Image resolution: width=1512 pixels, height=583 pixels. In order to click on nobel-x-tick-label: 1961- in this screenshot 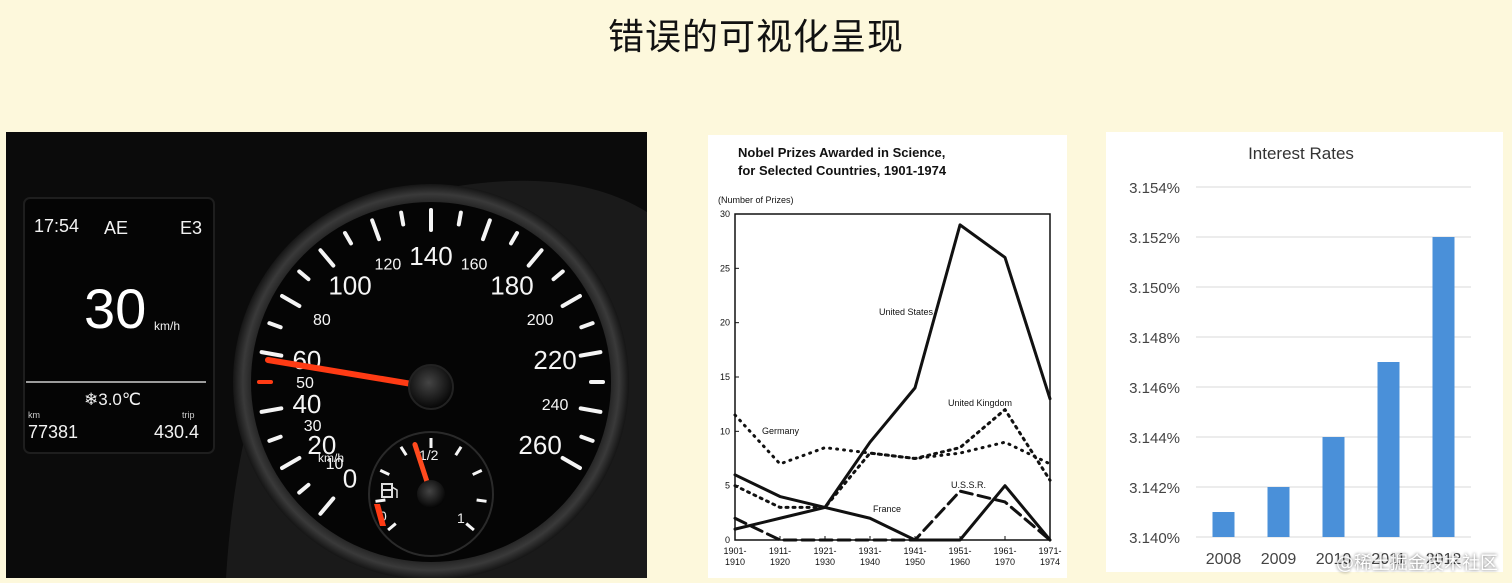, I will do `click(1004, 551)`.